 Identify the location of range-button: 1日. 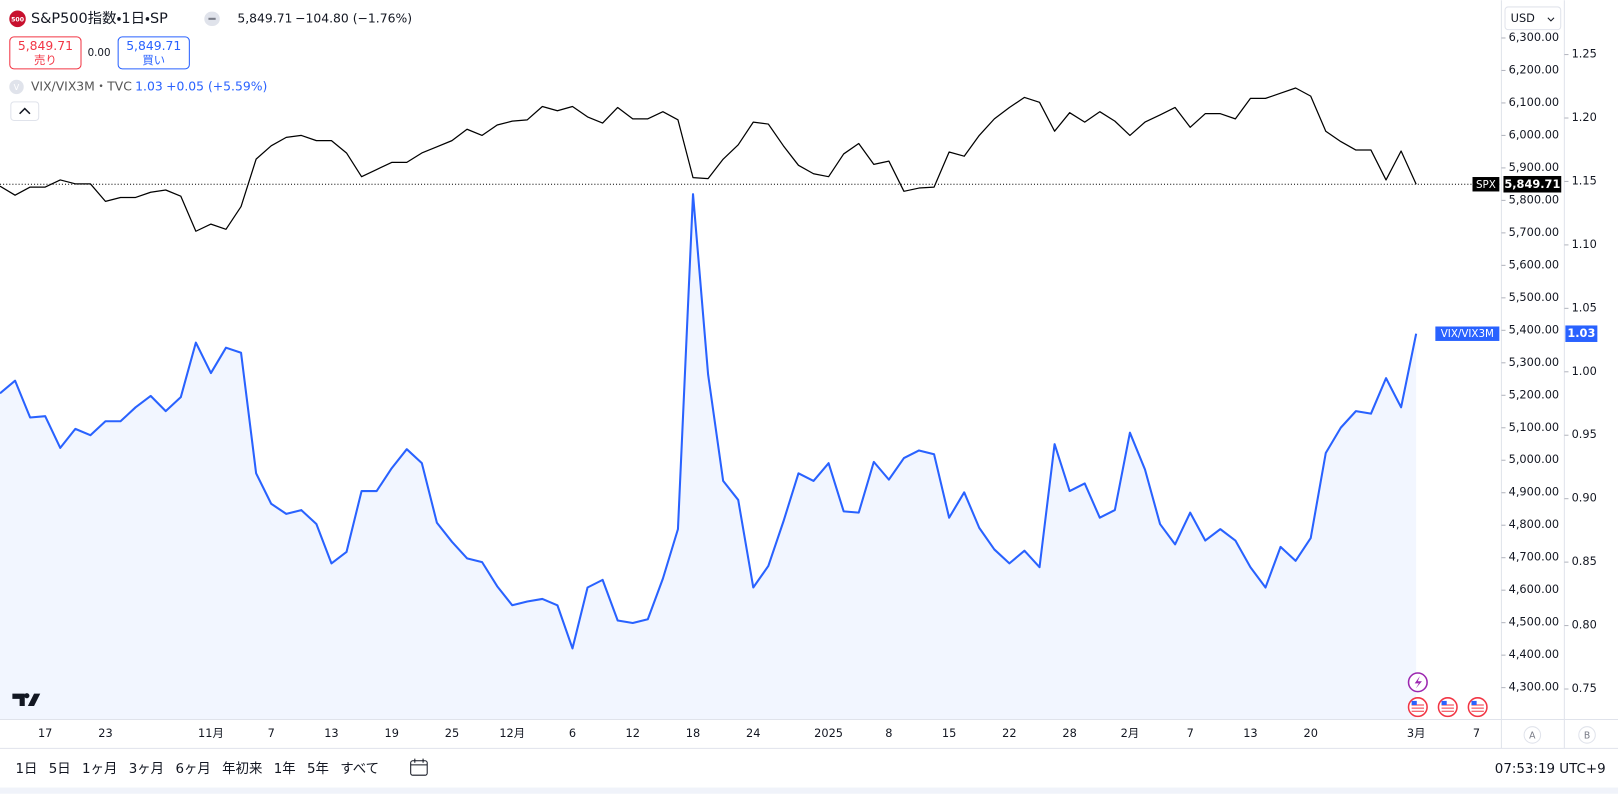
(26, 769).